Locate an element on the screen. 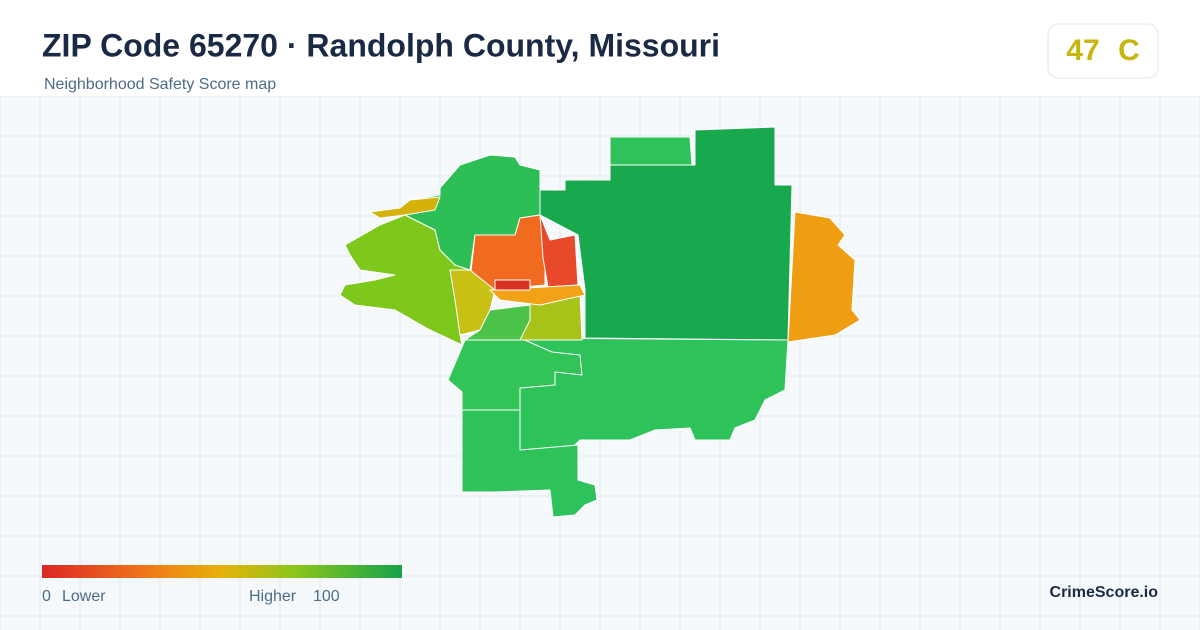 The image size is (1200, 630). legend-min-label: Lower is located at coordinates (84, 596).